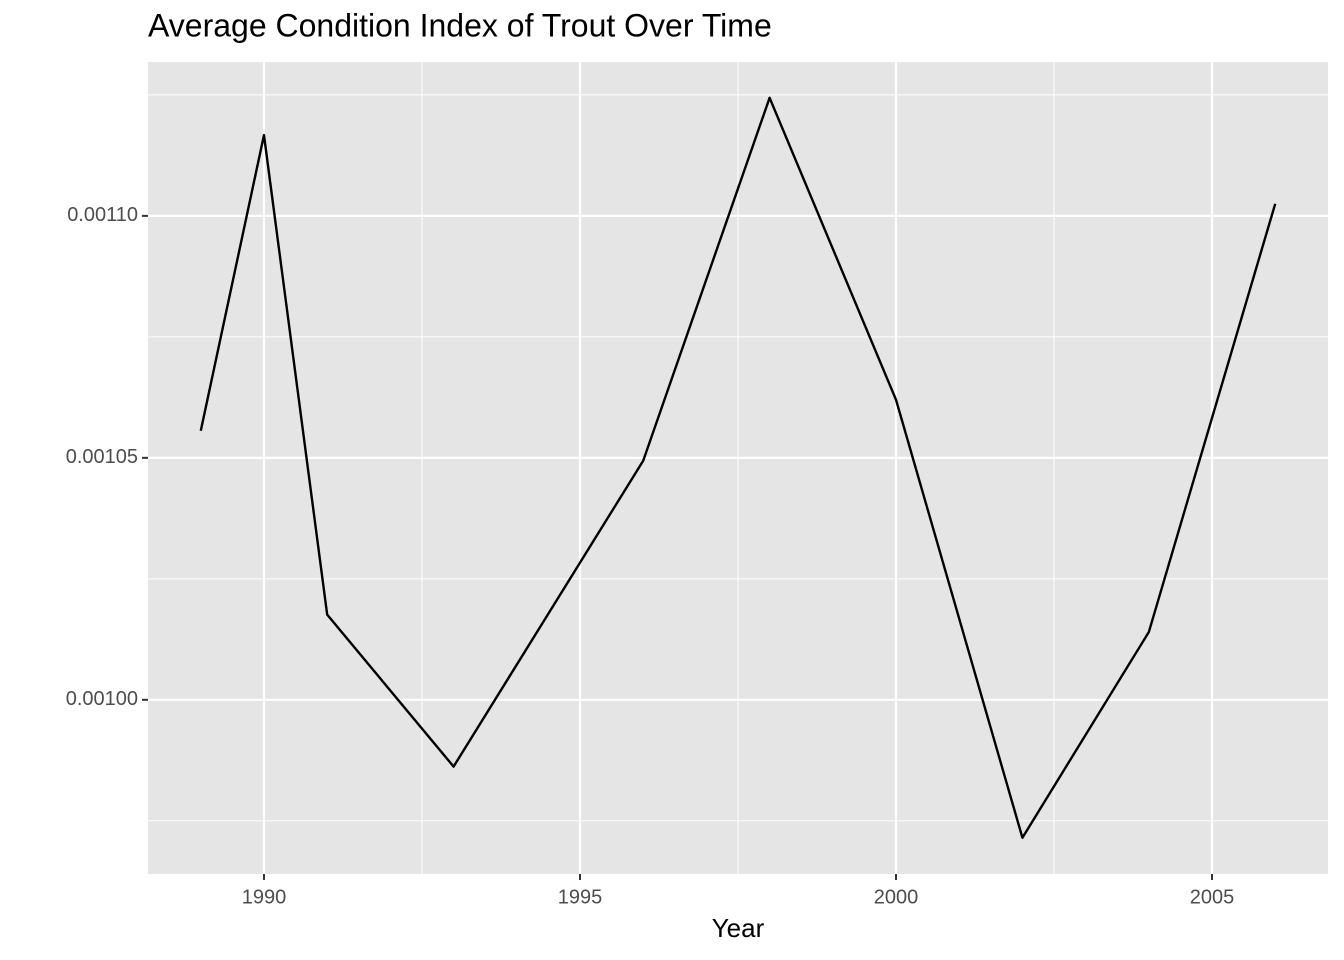  Describe the element at coordinates (896, 897) in the screenshot. I see `x-tick-label: 2000` at that location.